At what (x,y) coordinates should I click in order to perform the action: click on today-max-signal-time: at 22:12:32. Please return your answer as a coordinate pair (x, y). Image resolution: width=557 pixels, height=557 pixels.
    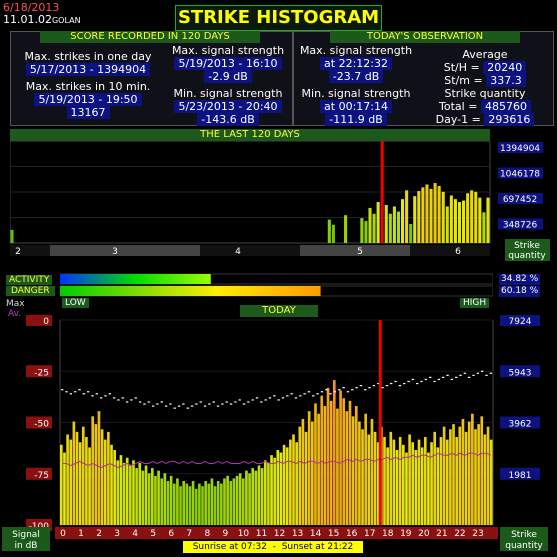
    Looking at the image, I should click on (356, 63).